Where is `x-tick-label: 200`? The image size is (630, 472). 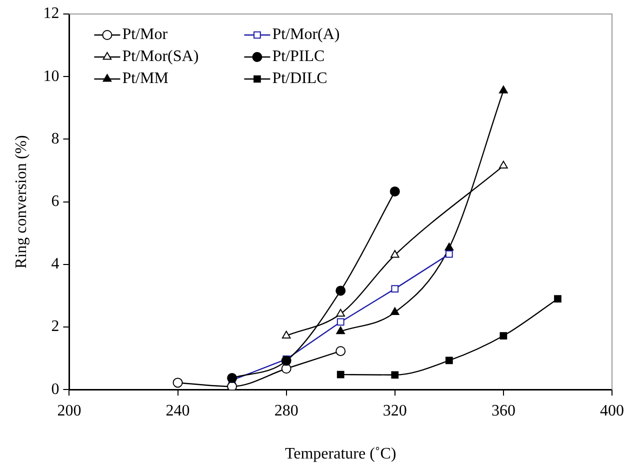
x-tick-label: 200 is located at coordinates (69, 411).